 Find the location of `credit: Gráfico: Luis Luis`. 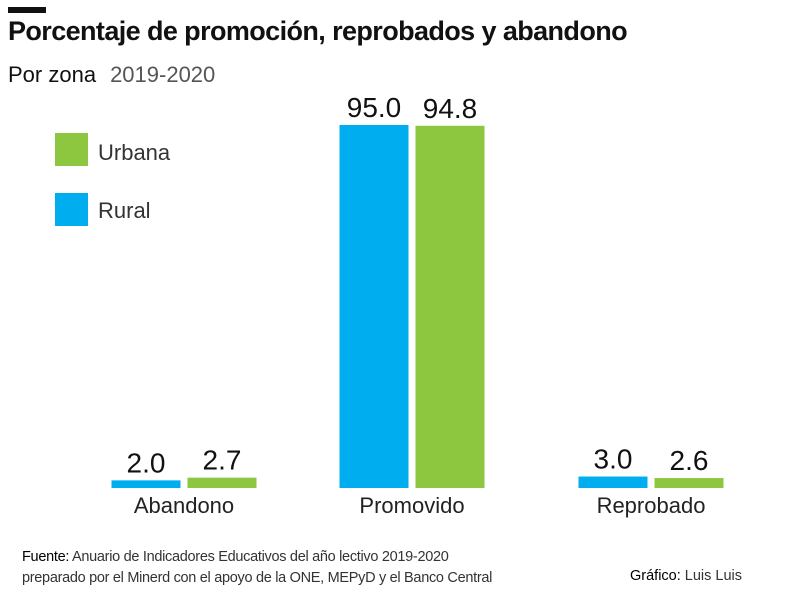

credit: Gráfico: Luis Luis is located at coordinates (686, 576).